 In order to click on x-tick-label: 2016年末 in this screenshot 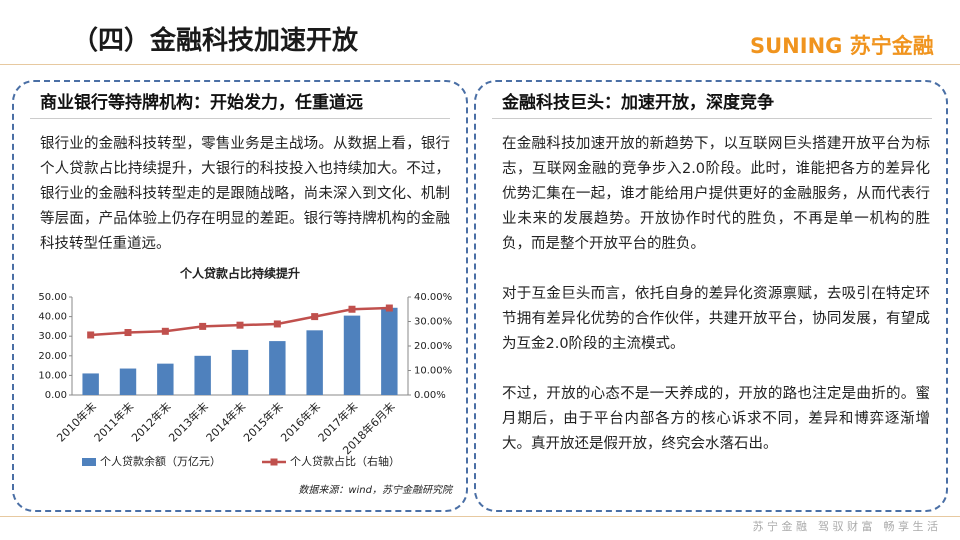, I will do `click(300, 421)`.